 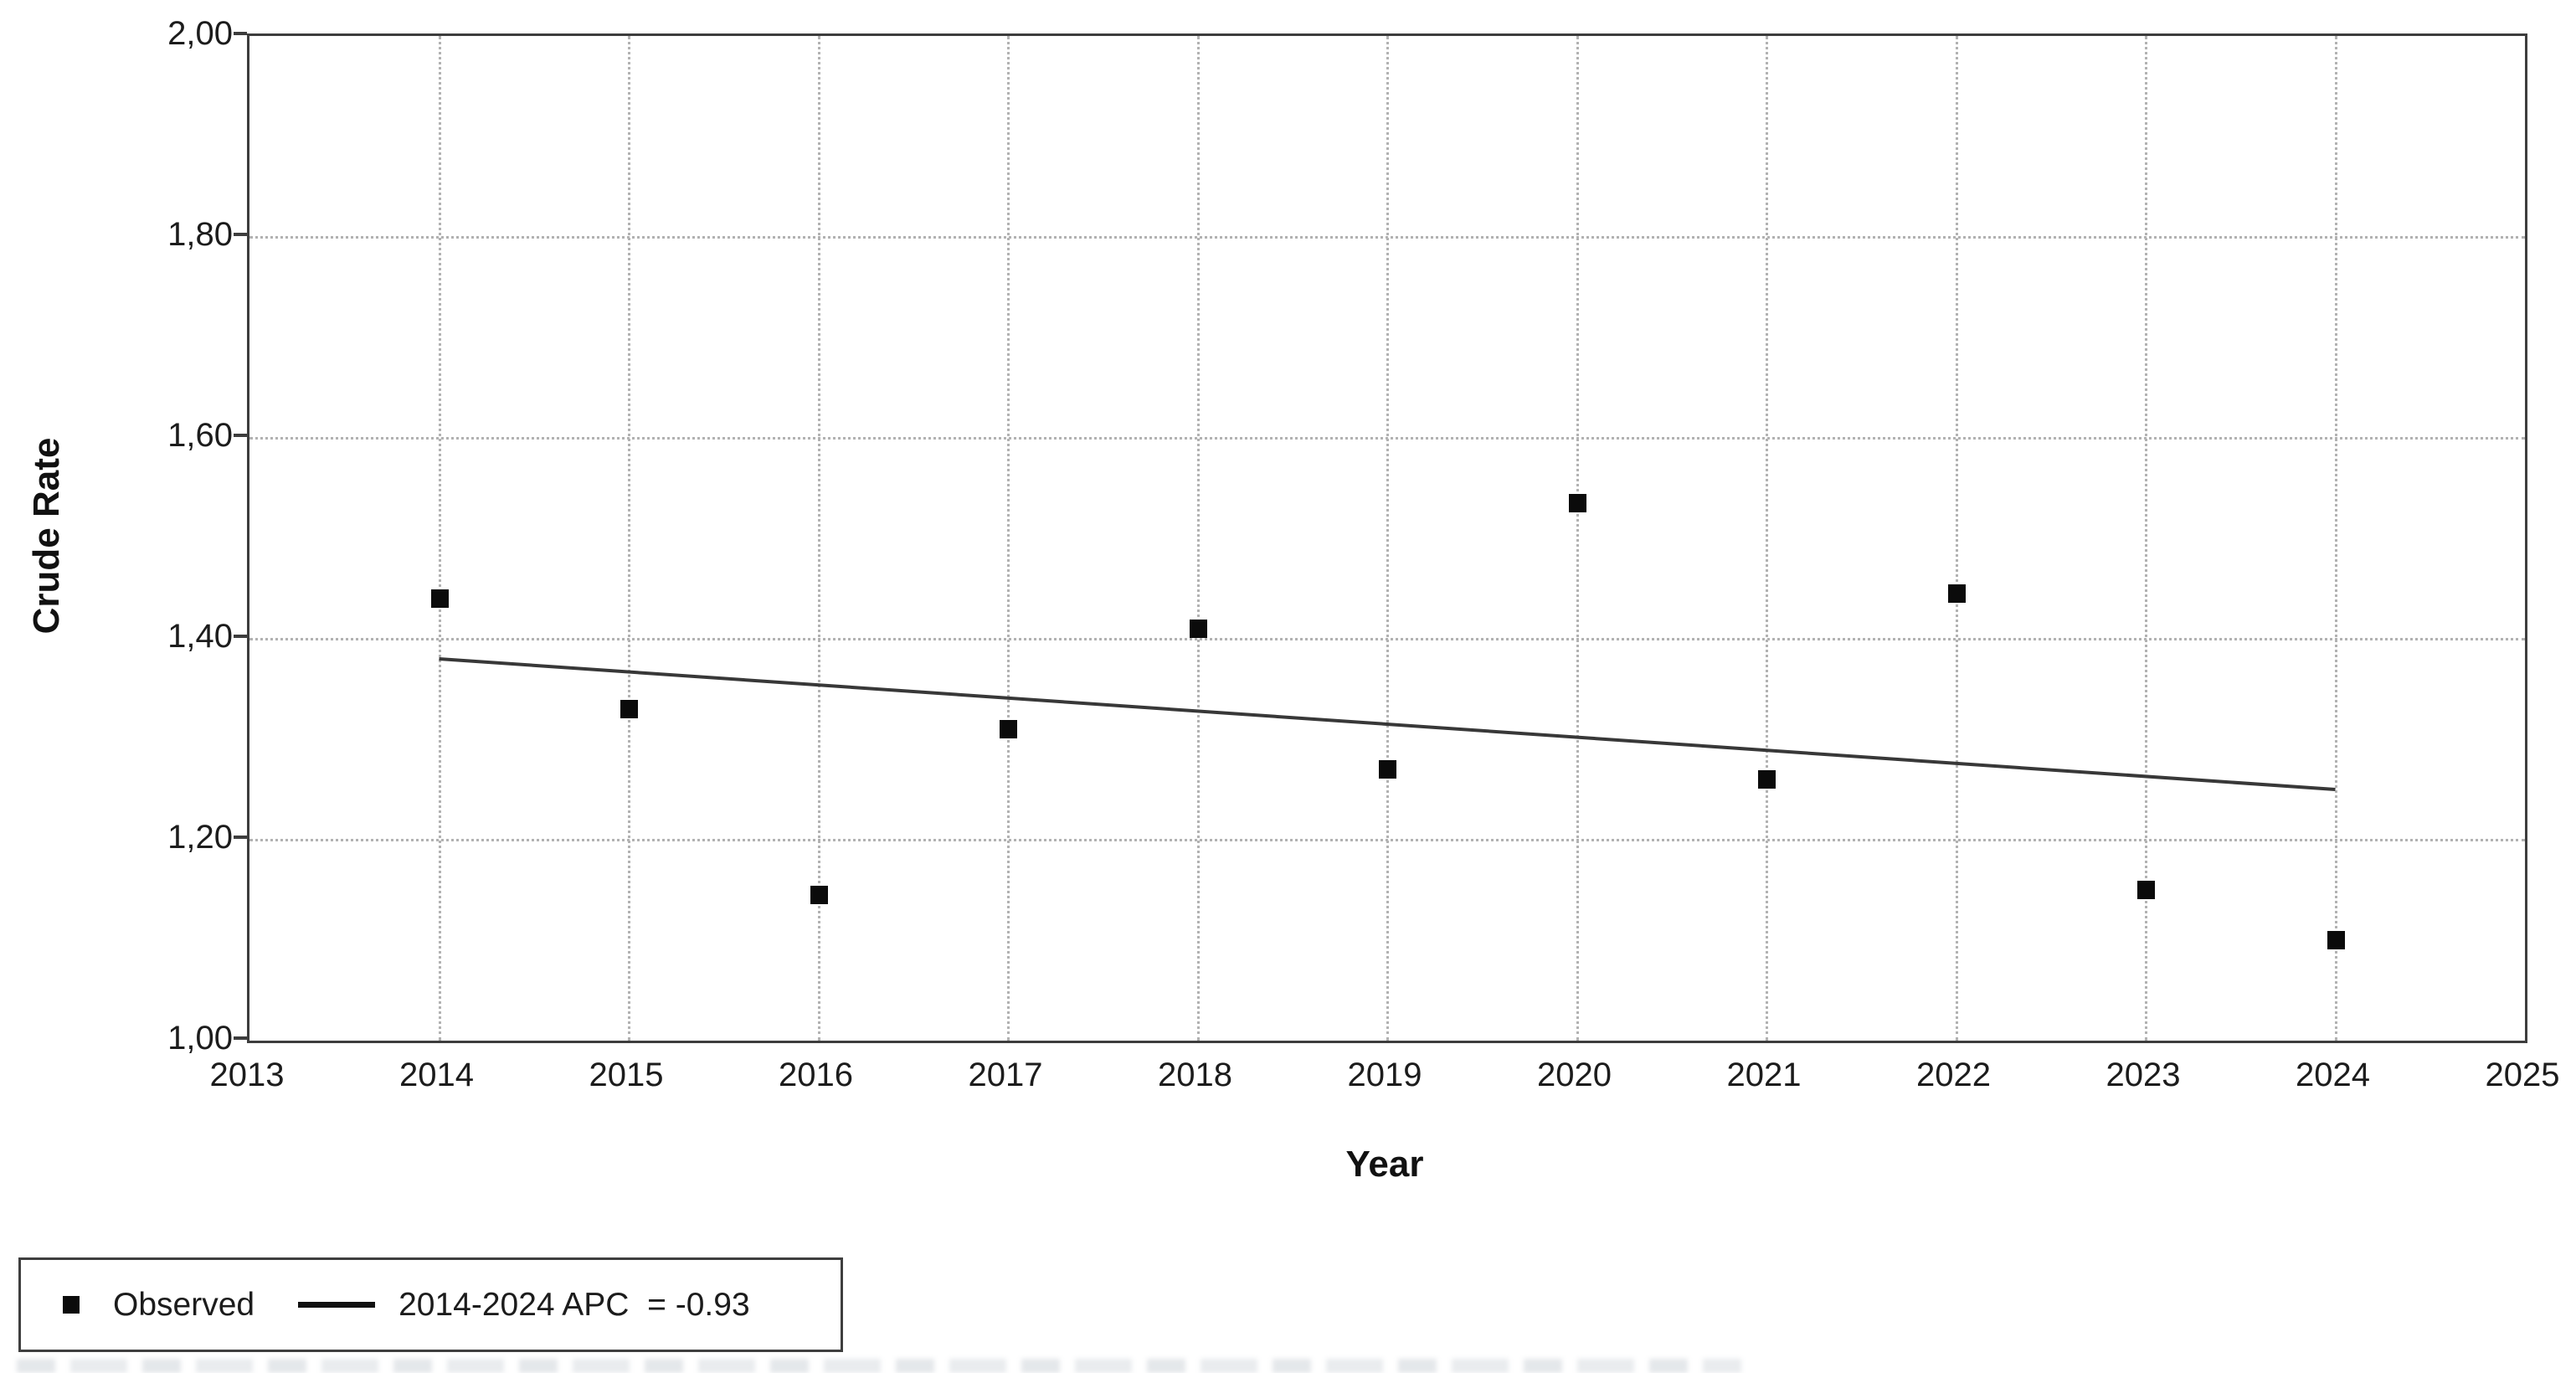 What do you see at coordinates (1385, 1075) in the screenshot?
I see `x-tick-label: 2019` at bounding box center [1385, 1075].